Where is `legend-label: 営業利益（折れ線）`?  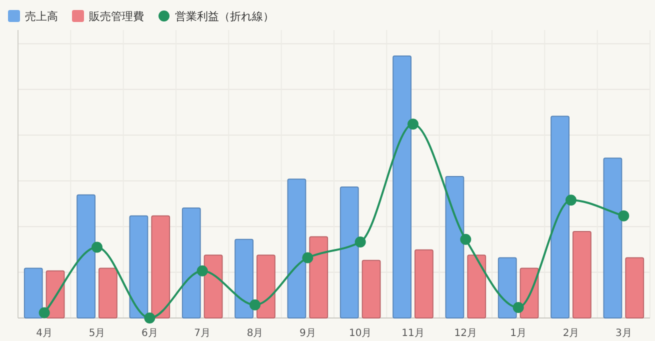 legend-label: 営業利益（折れ線） is located at coordinates (224, 16).